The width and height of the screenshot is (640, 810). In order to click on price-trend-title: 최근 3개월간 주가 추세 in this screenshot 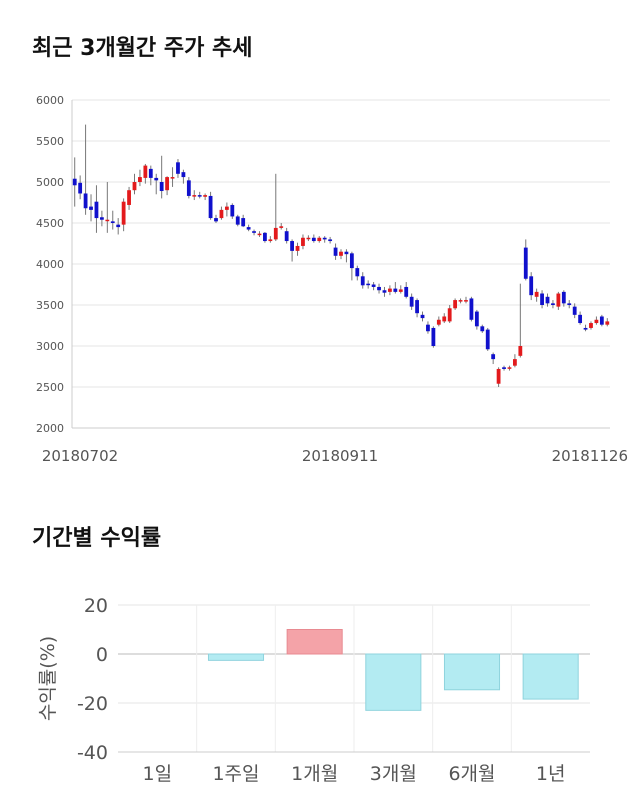, I will do `click(142, 48)`.